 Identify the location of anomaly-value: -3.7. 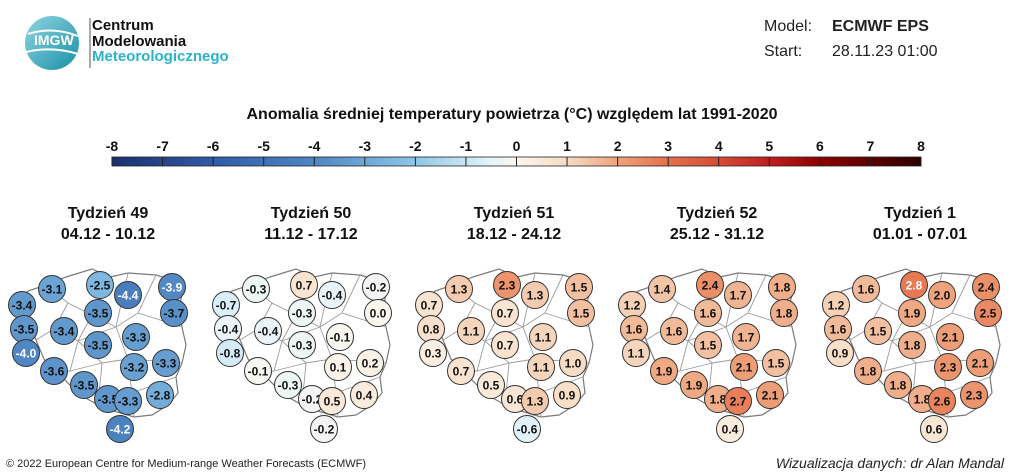
(174, 314).